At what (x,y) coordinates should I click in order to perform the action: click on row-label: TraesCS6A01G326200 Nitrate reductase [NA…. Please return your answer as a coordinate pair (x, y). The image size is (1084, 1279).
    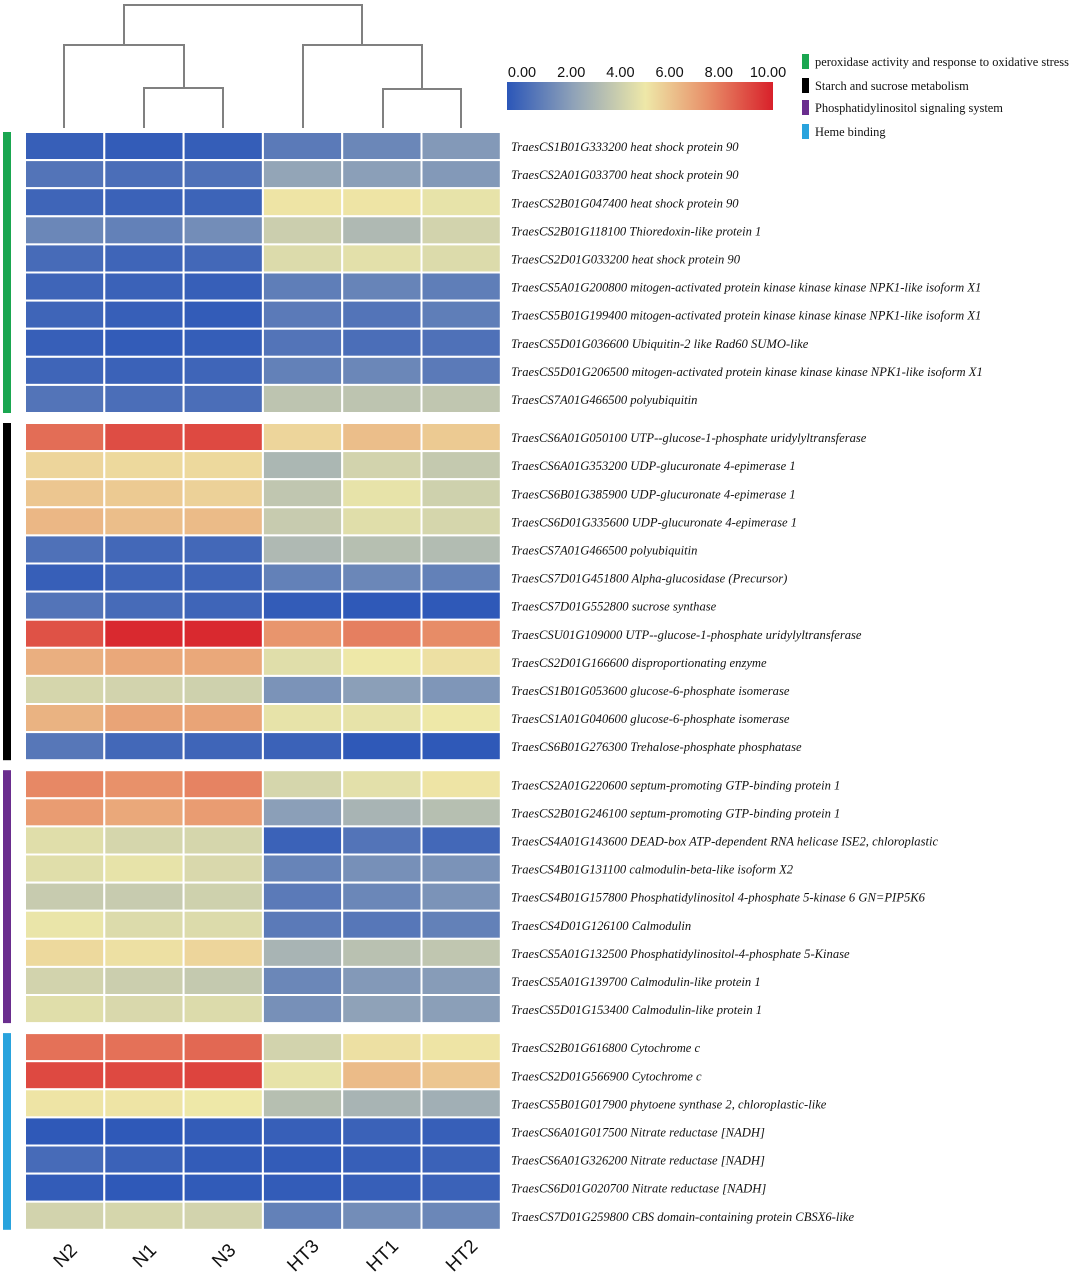
    Looking at the image, I should click on (638, 1161).